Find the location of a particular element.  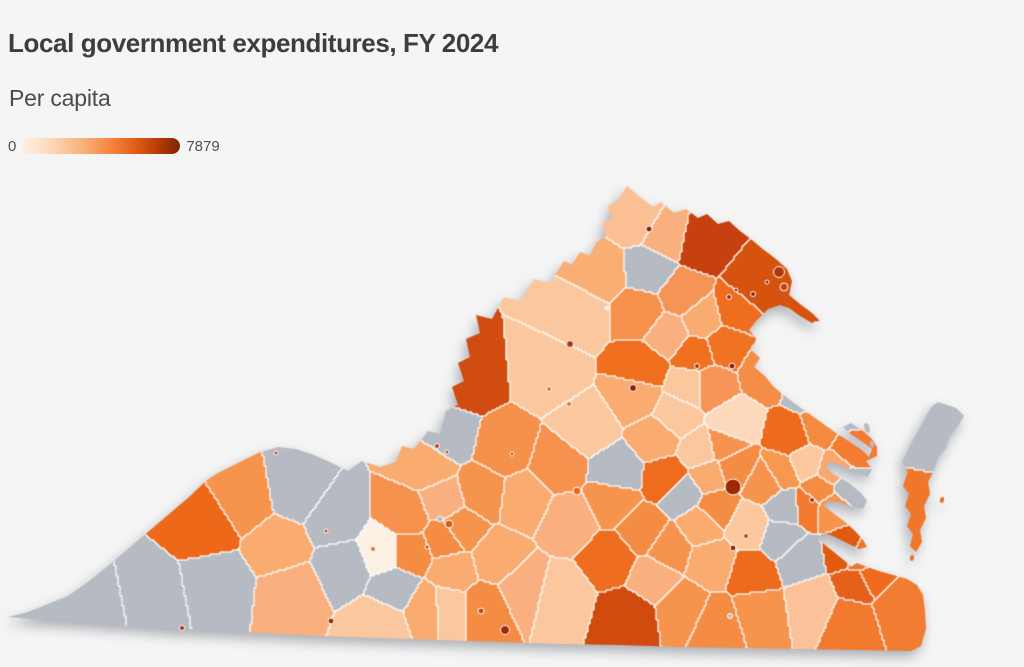

legend-gradient-bar is located at coordinates (101, 146).